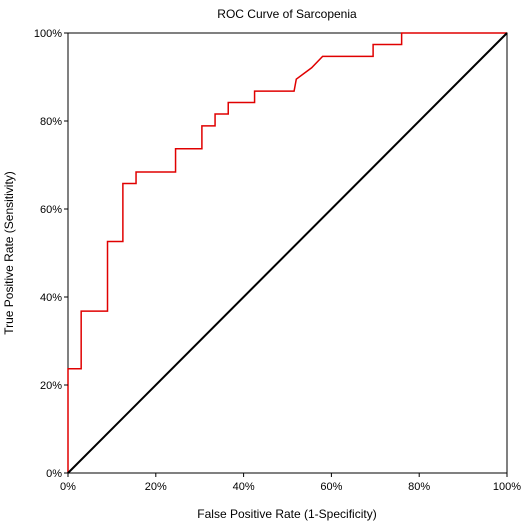 This screenshot has width=529, height=527. Describe the element at coordinates (51, 122) in the screenshot. I see `y-tick-label: 80%` at that location.